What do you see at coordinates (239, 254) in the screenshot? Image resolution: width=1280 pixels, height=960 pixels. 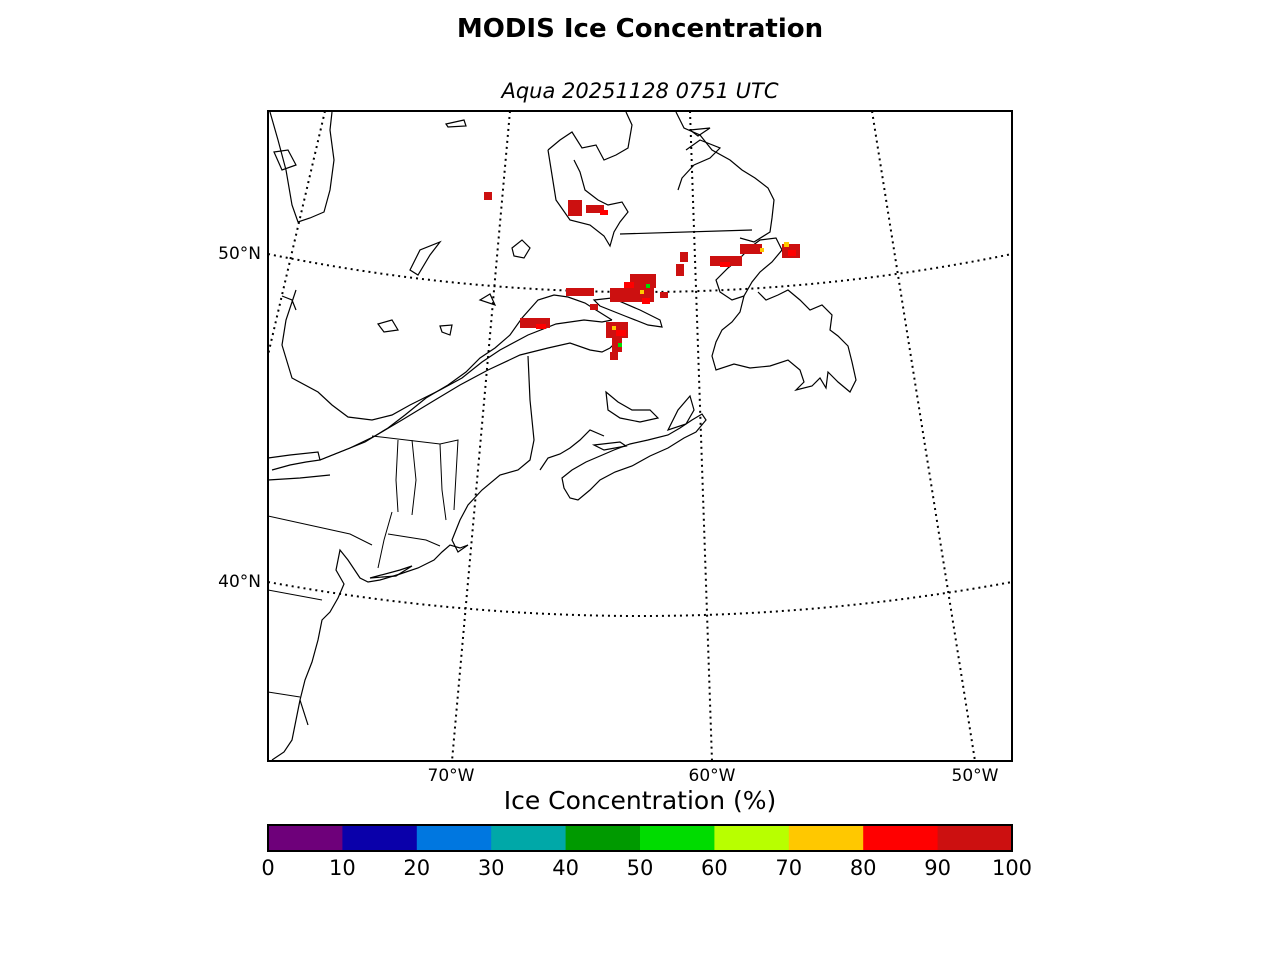 I see `lat-label: 50°N` at bounding box center [239, 254].